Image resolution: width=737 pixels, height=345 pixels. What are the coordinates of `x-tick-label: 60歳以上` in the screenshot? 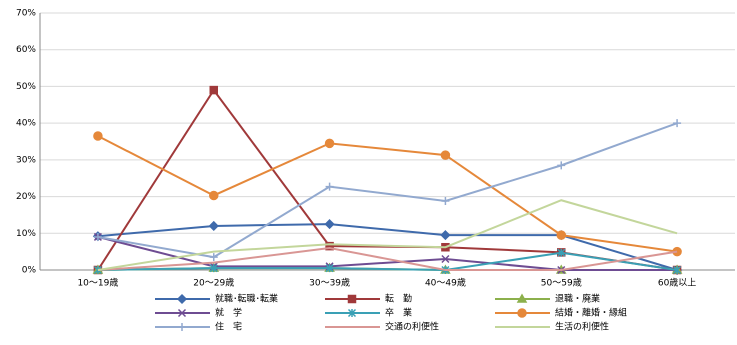 It's located at (677, 283).